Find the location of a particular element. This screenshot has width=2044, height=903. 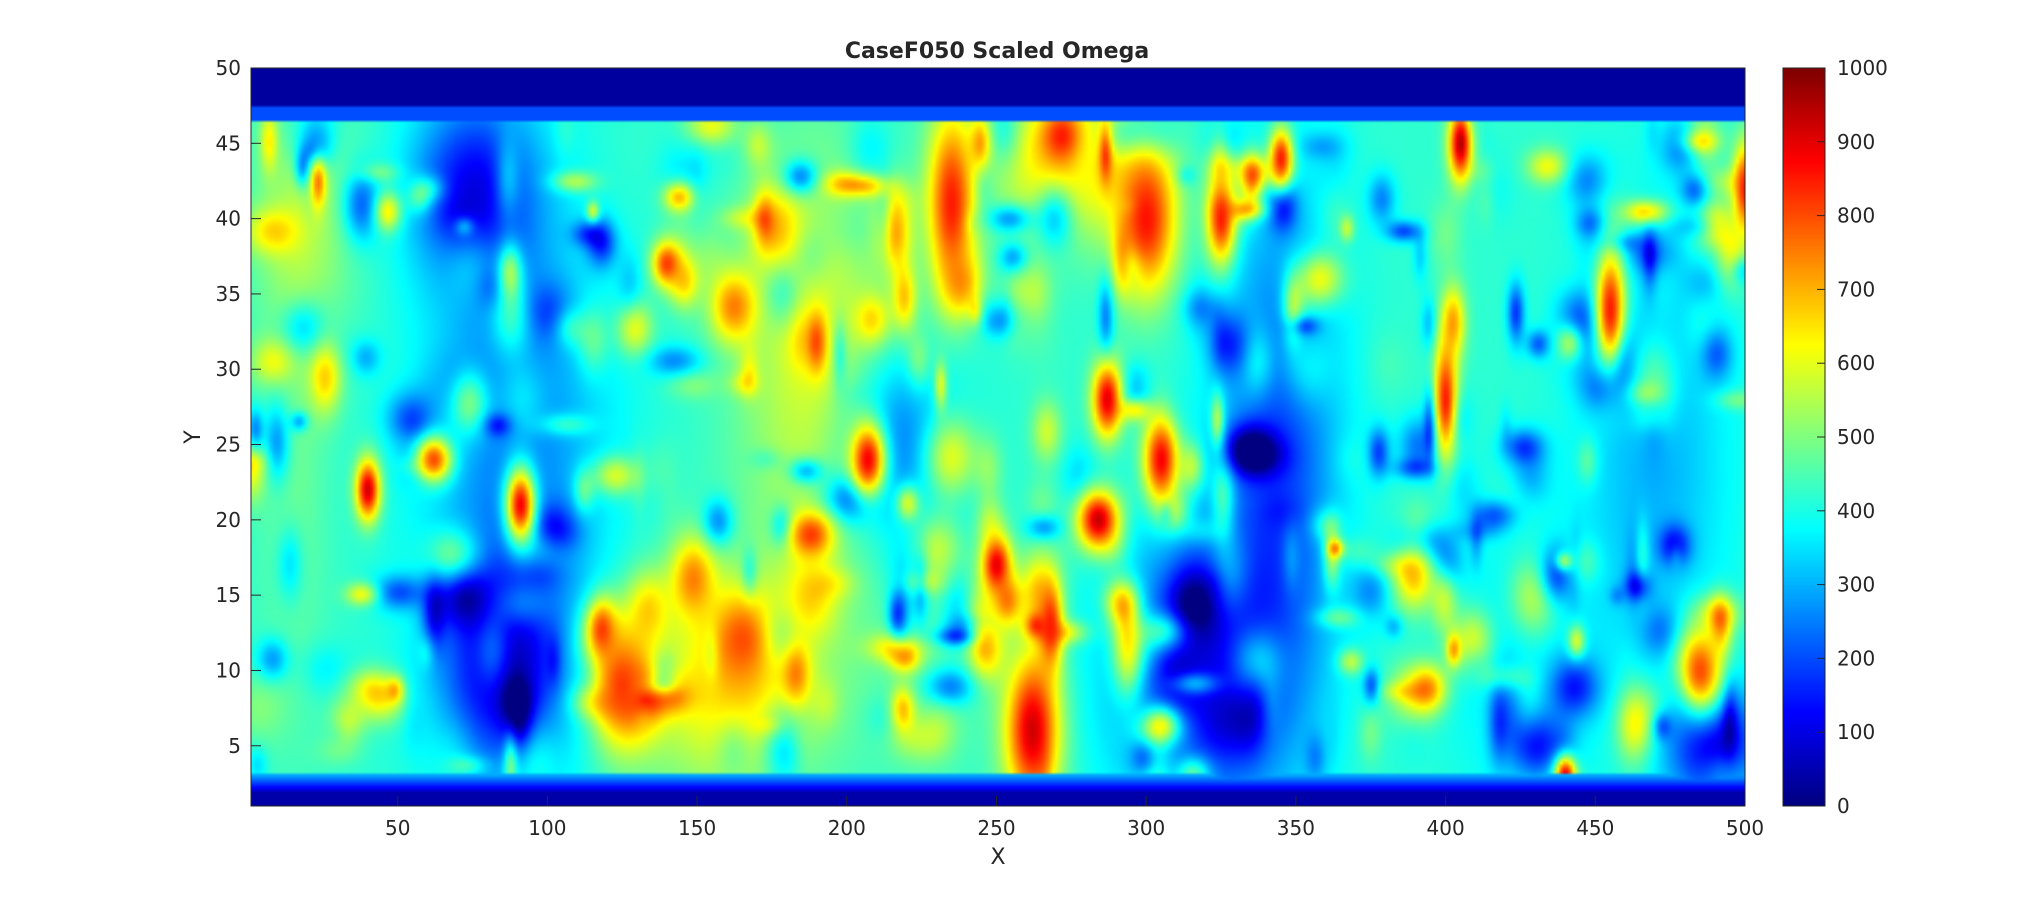

x-tick-label: 150 is located at coordinates (697, 828).